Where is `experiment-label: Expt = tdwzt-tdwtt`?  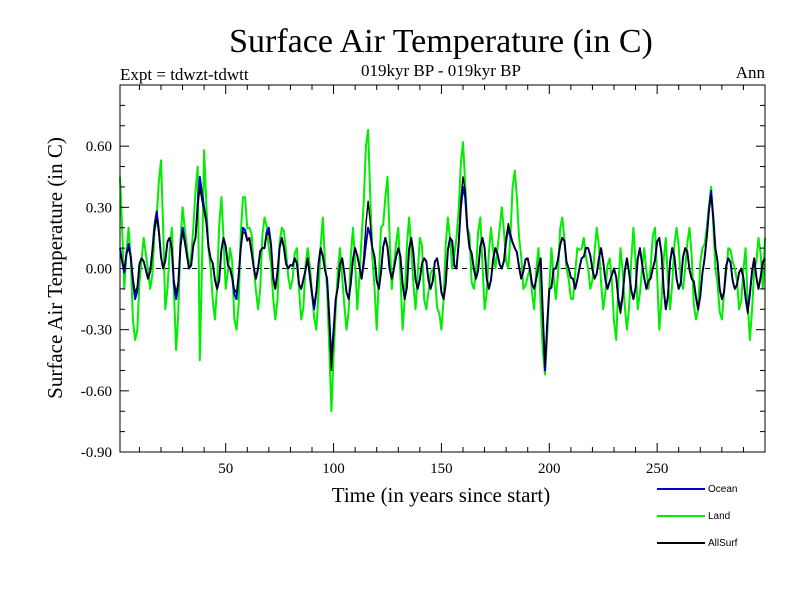 experiment-label: Expt = tdwzt-tdwtt is located at coordinates (184, 74).